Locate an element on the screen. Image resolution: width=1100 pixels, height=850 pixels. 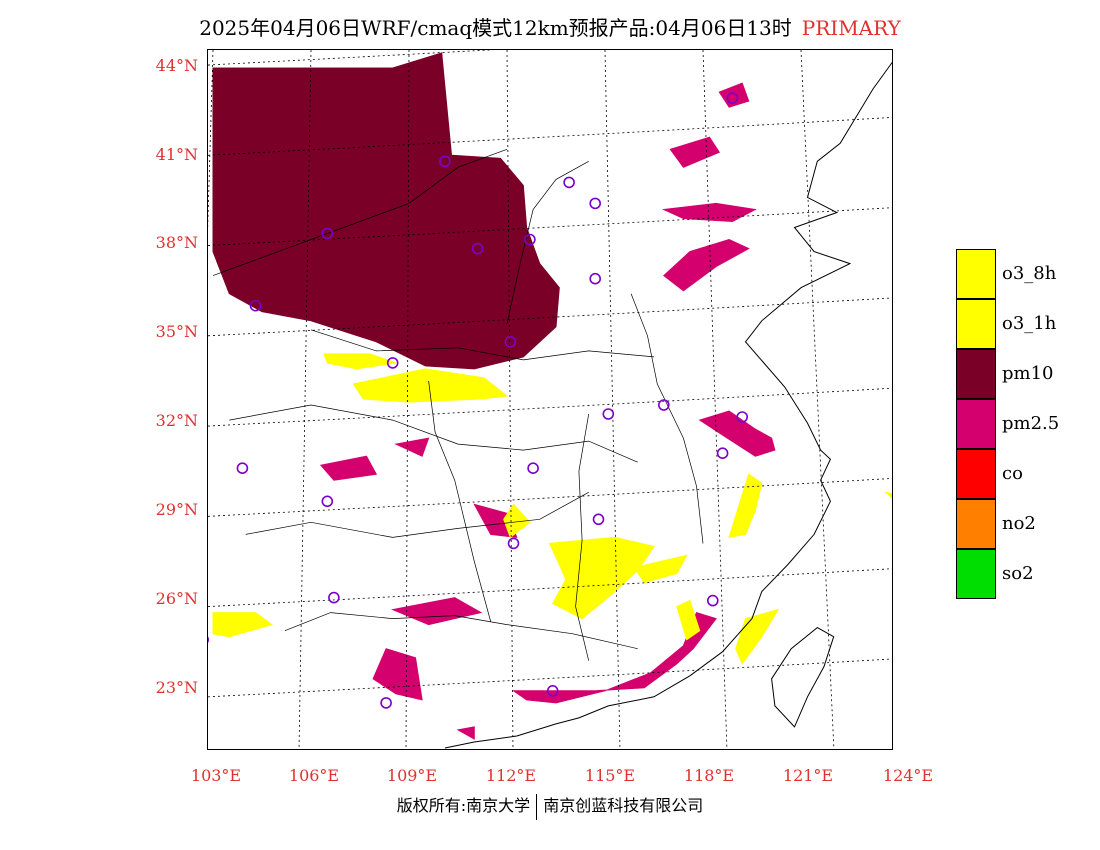
lon-label: 109°E is located at coordinates (412, 775).